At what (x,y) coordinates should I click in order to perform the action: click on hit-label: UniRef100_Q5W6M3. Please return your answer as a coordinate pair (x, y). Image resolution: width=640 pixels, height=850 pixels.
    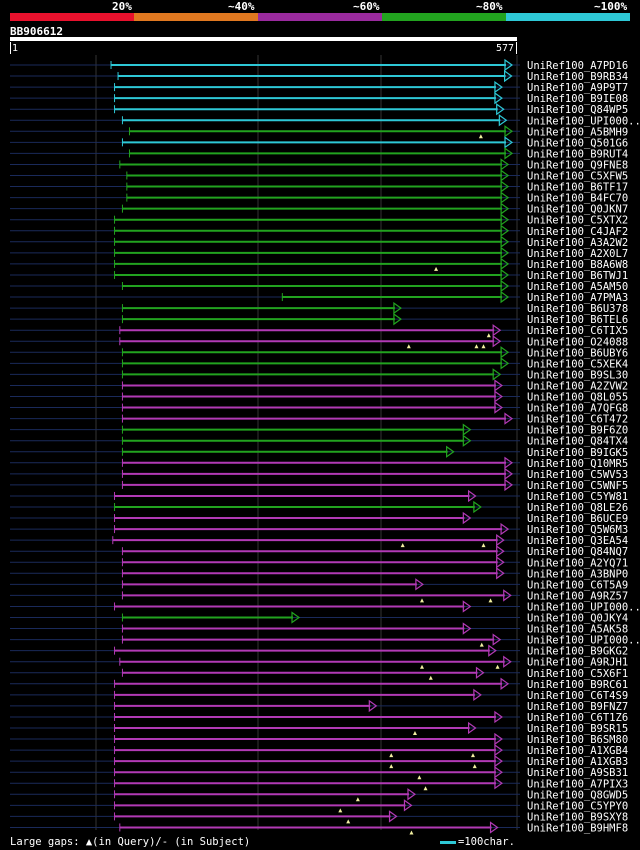
    Looking at the image, I should click on (577, 530).